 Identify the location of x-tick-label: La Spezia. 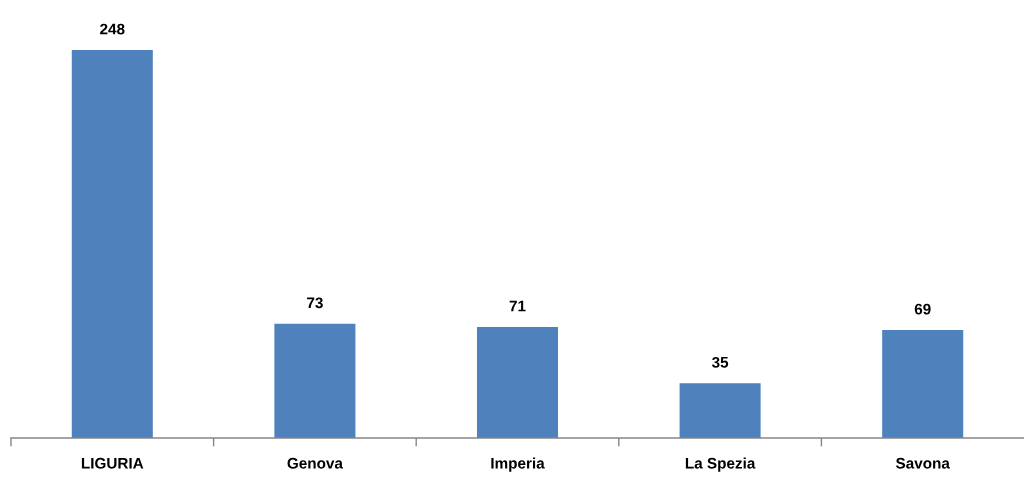
(720, 464).